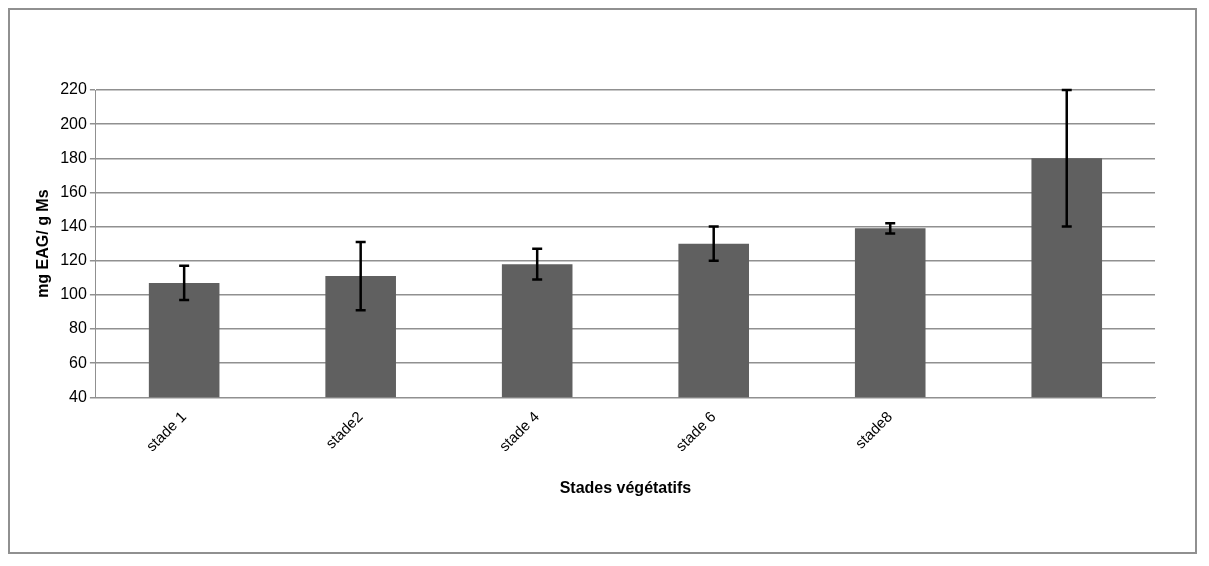  Describe the element at coordinates (73, 294) in the screenshot. I see `y-tick-label: 100` at that location.